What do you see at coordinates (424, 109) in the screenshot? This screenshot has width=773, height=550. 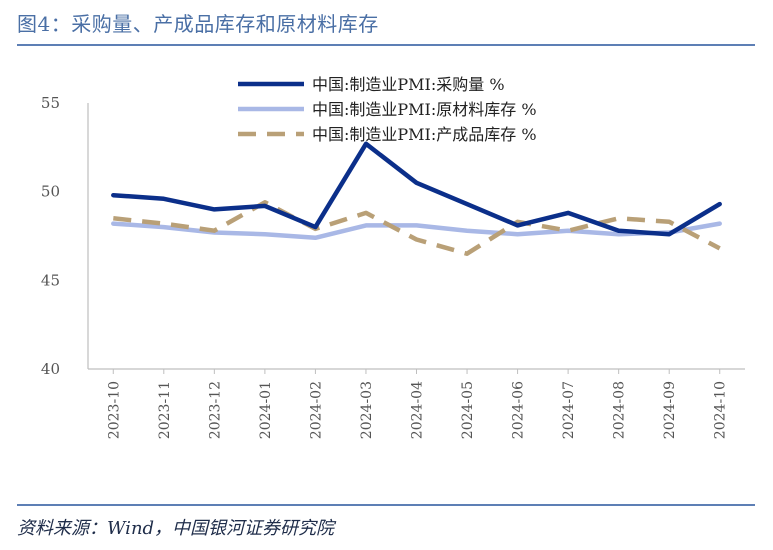 I see `legend-label-2: 中国:制造业PMI:原材料库存 %` at bounding box center [424, 109].